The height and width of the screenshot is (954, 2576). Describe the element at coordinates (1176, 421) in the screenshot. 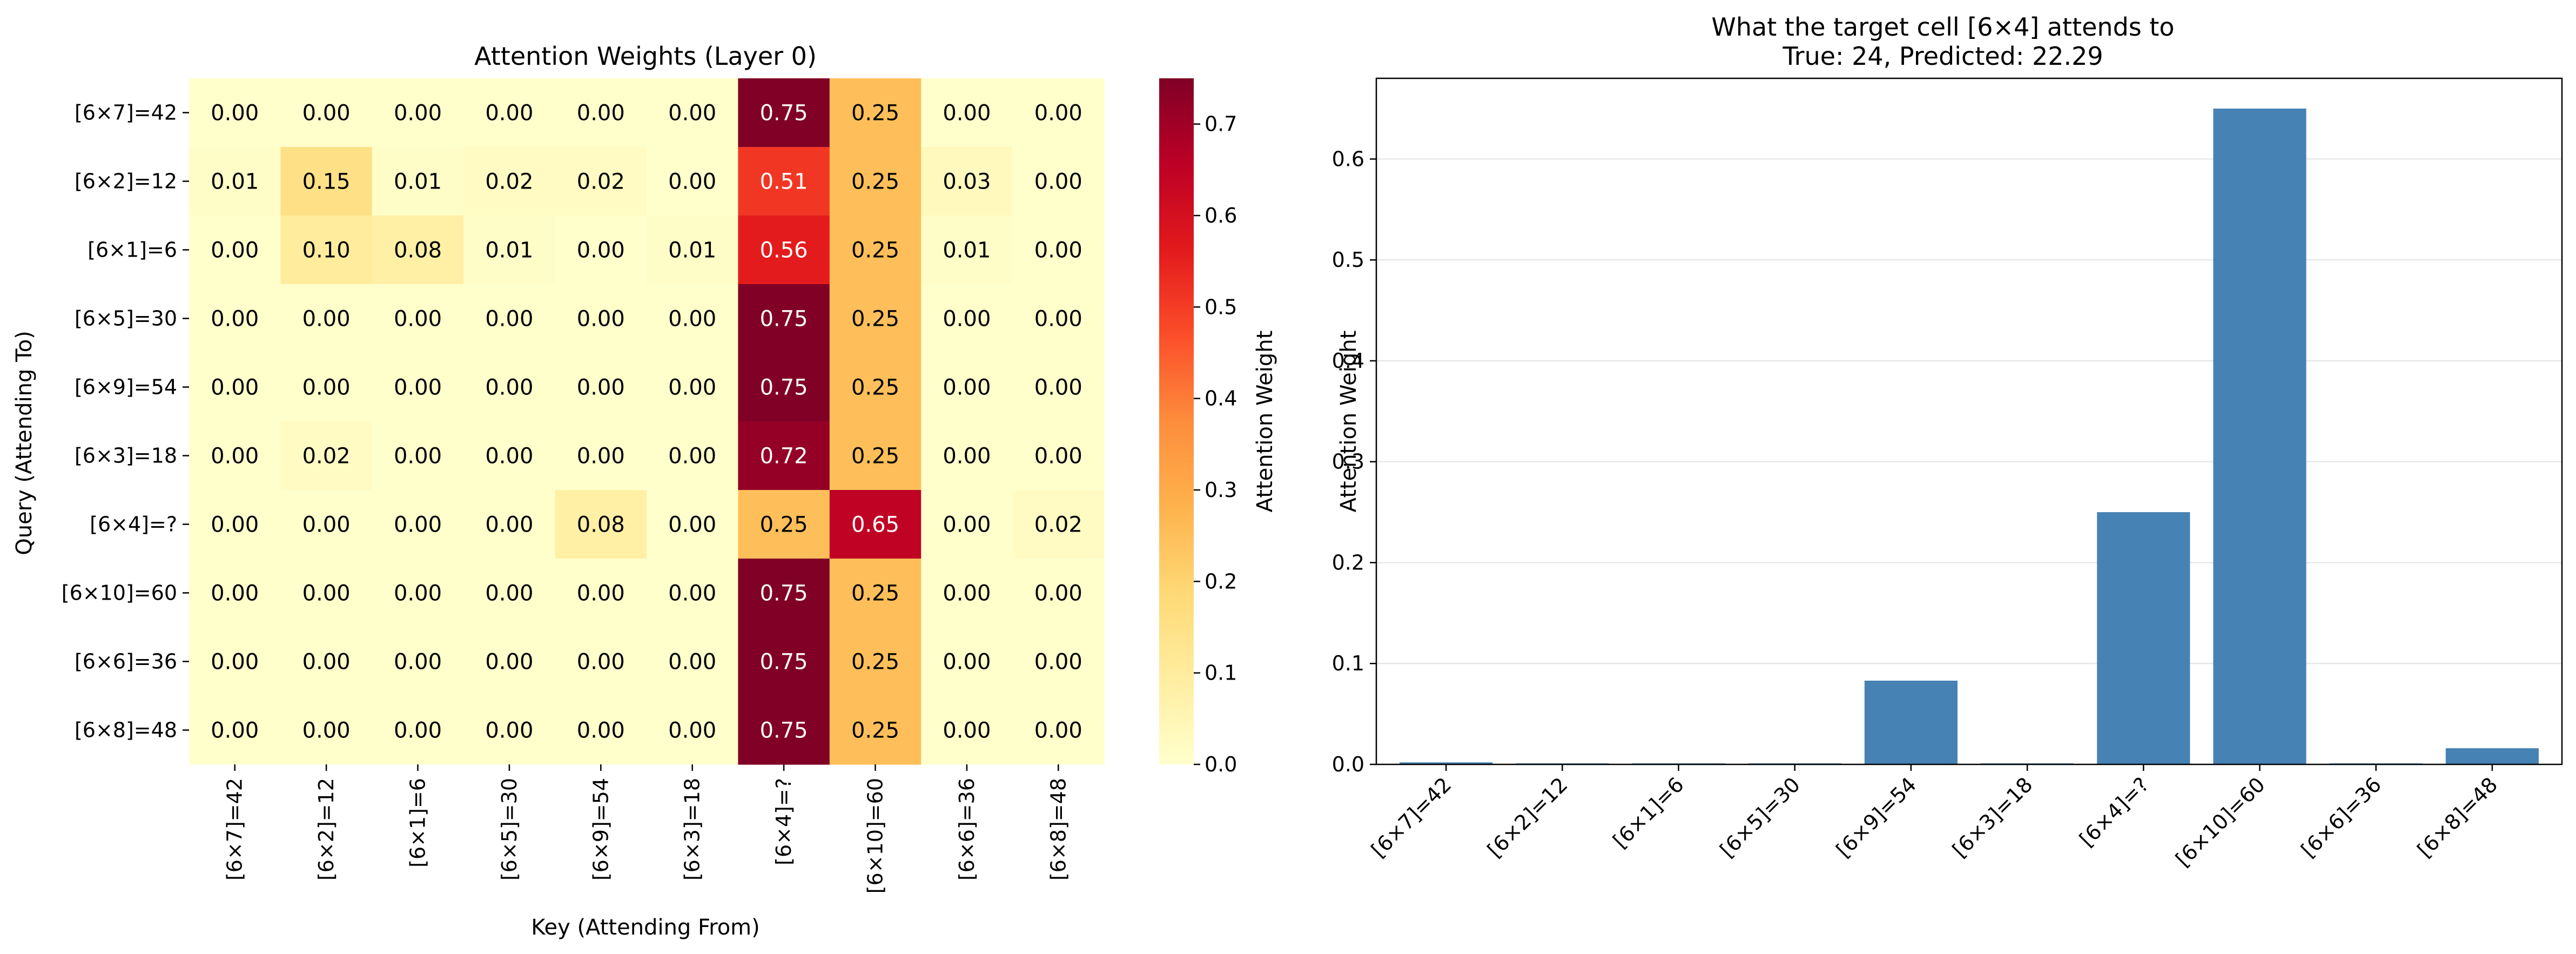

I see `colorbar-gradient` at that location.